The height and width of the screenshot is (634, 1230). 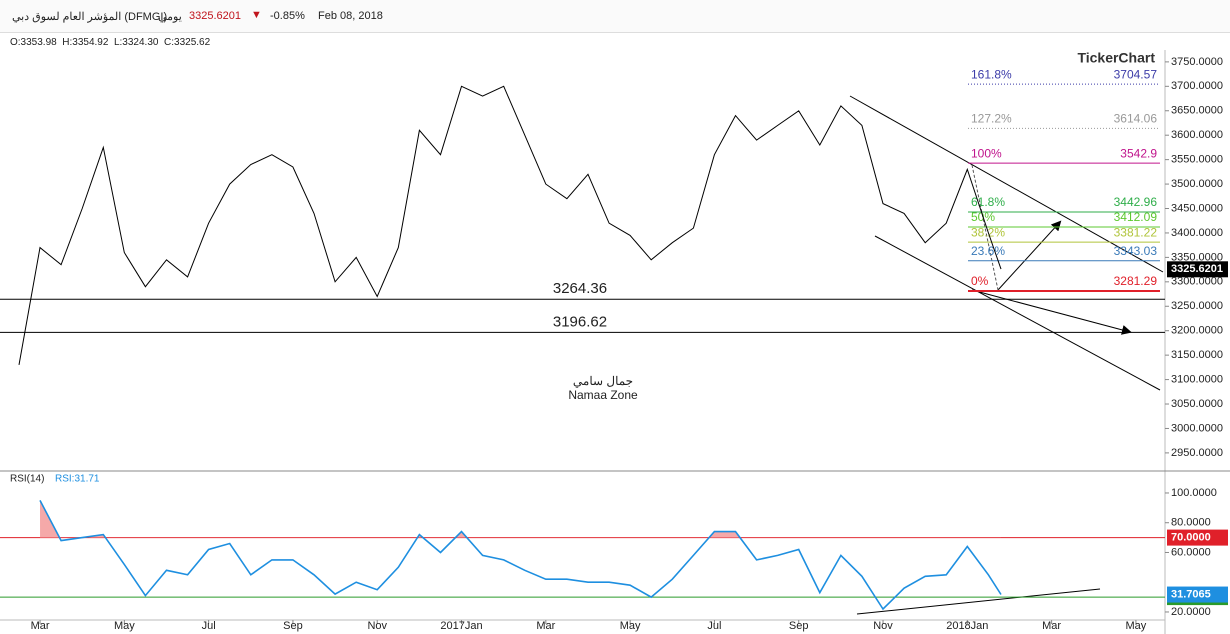 What do you see at coordinates (461, 626) in the screenshot?
I see `x-tick-label: 2017Jan` at bounding box center [461, 626].